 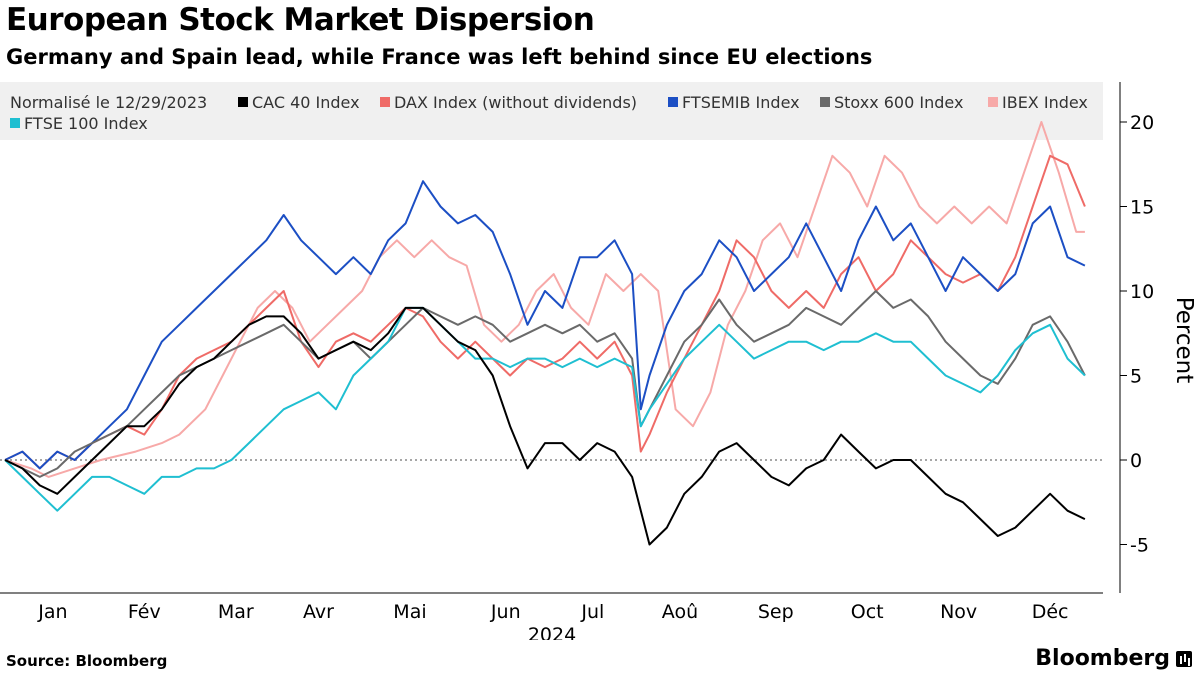 I want to click on x-tick-label: Avr, so click(x=318, y=612).